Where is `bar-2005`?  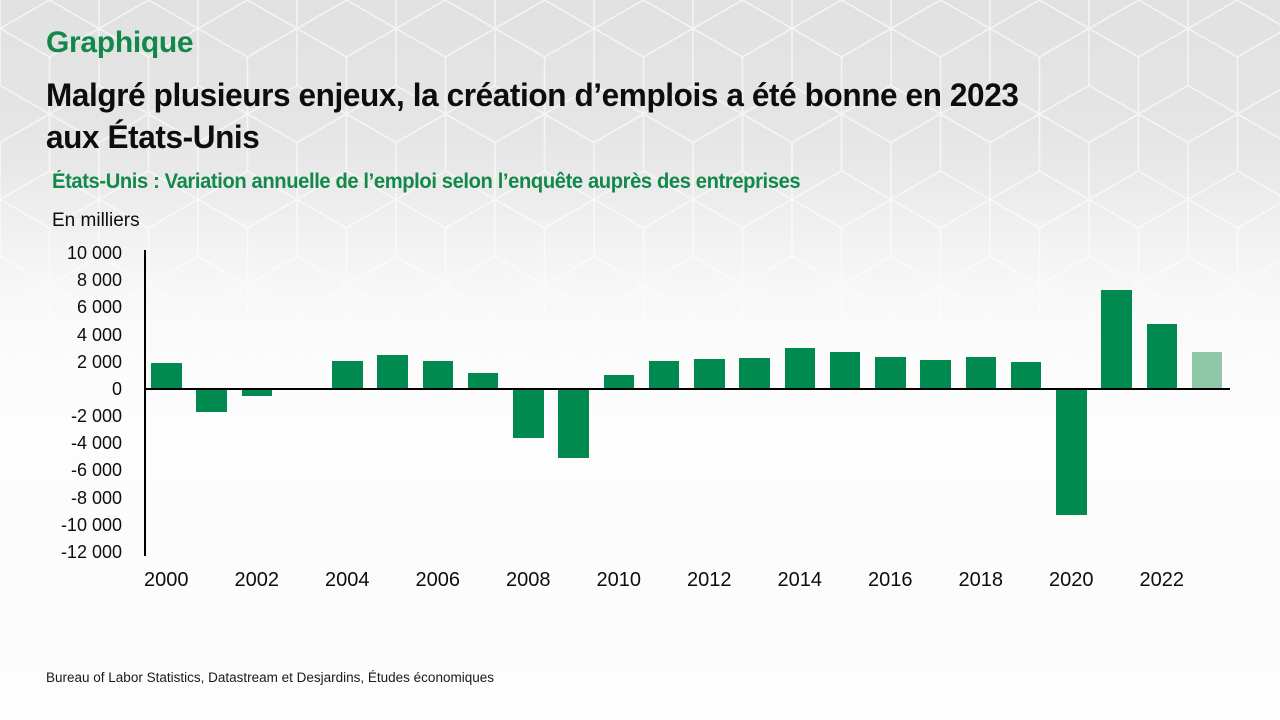
bar-2005 is located at coordinates (392, 372).